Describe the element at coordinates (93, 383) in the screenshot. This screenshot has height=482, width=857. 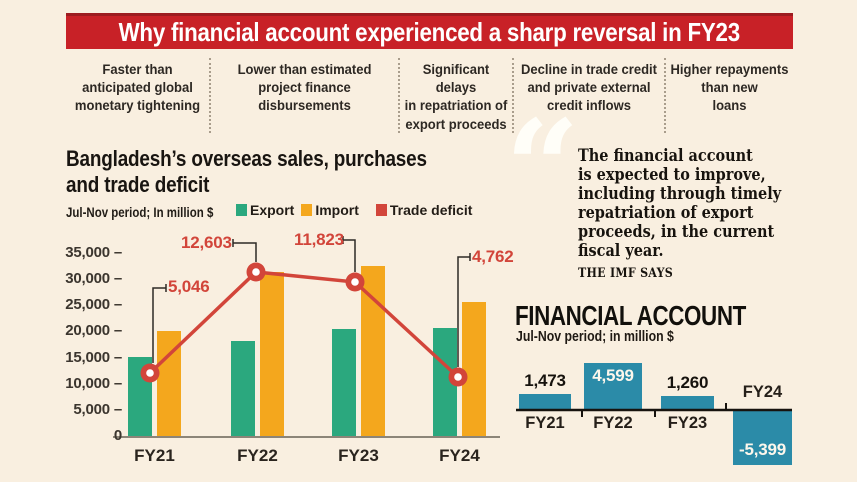
I see `y-axis-tick: 10,000 –` at that location.